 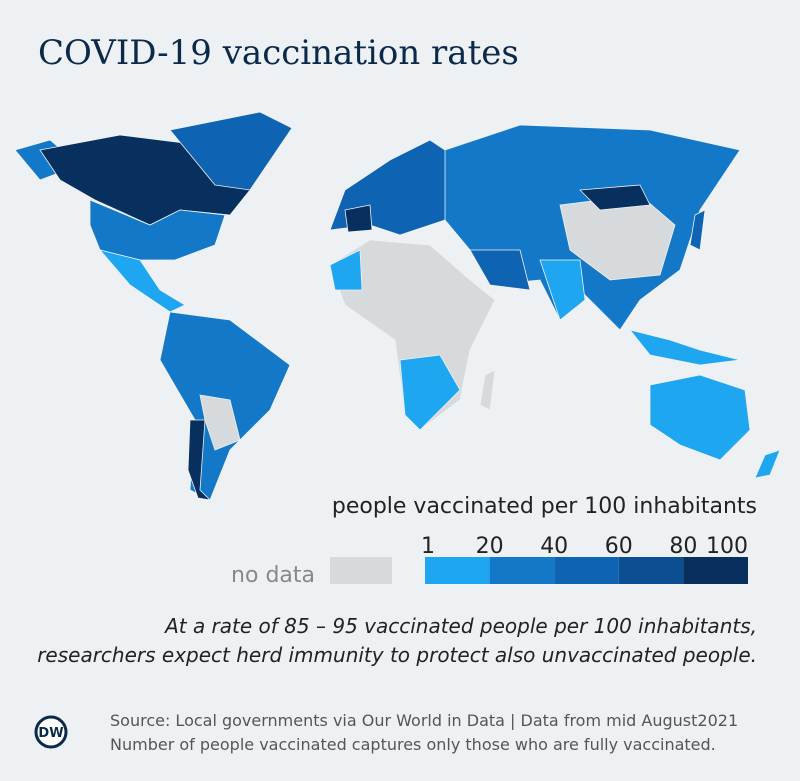 I want to click on legend-tick: 20, so click(x=490, y=546).